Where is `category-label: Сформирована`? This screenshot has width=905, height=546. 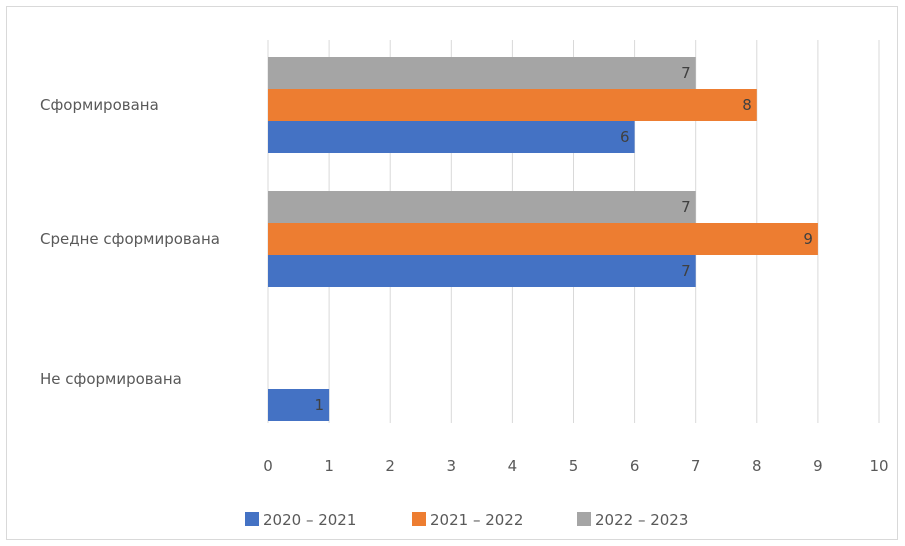 category-label: Сформирована is located at coordinates (99, 105).